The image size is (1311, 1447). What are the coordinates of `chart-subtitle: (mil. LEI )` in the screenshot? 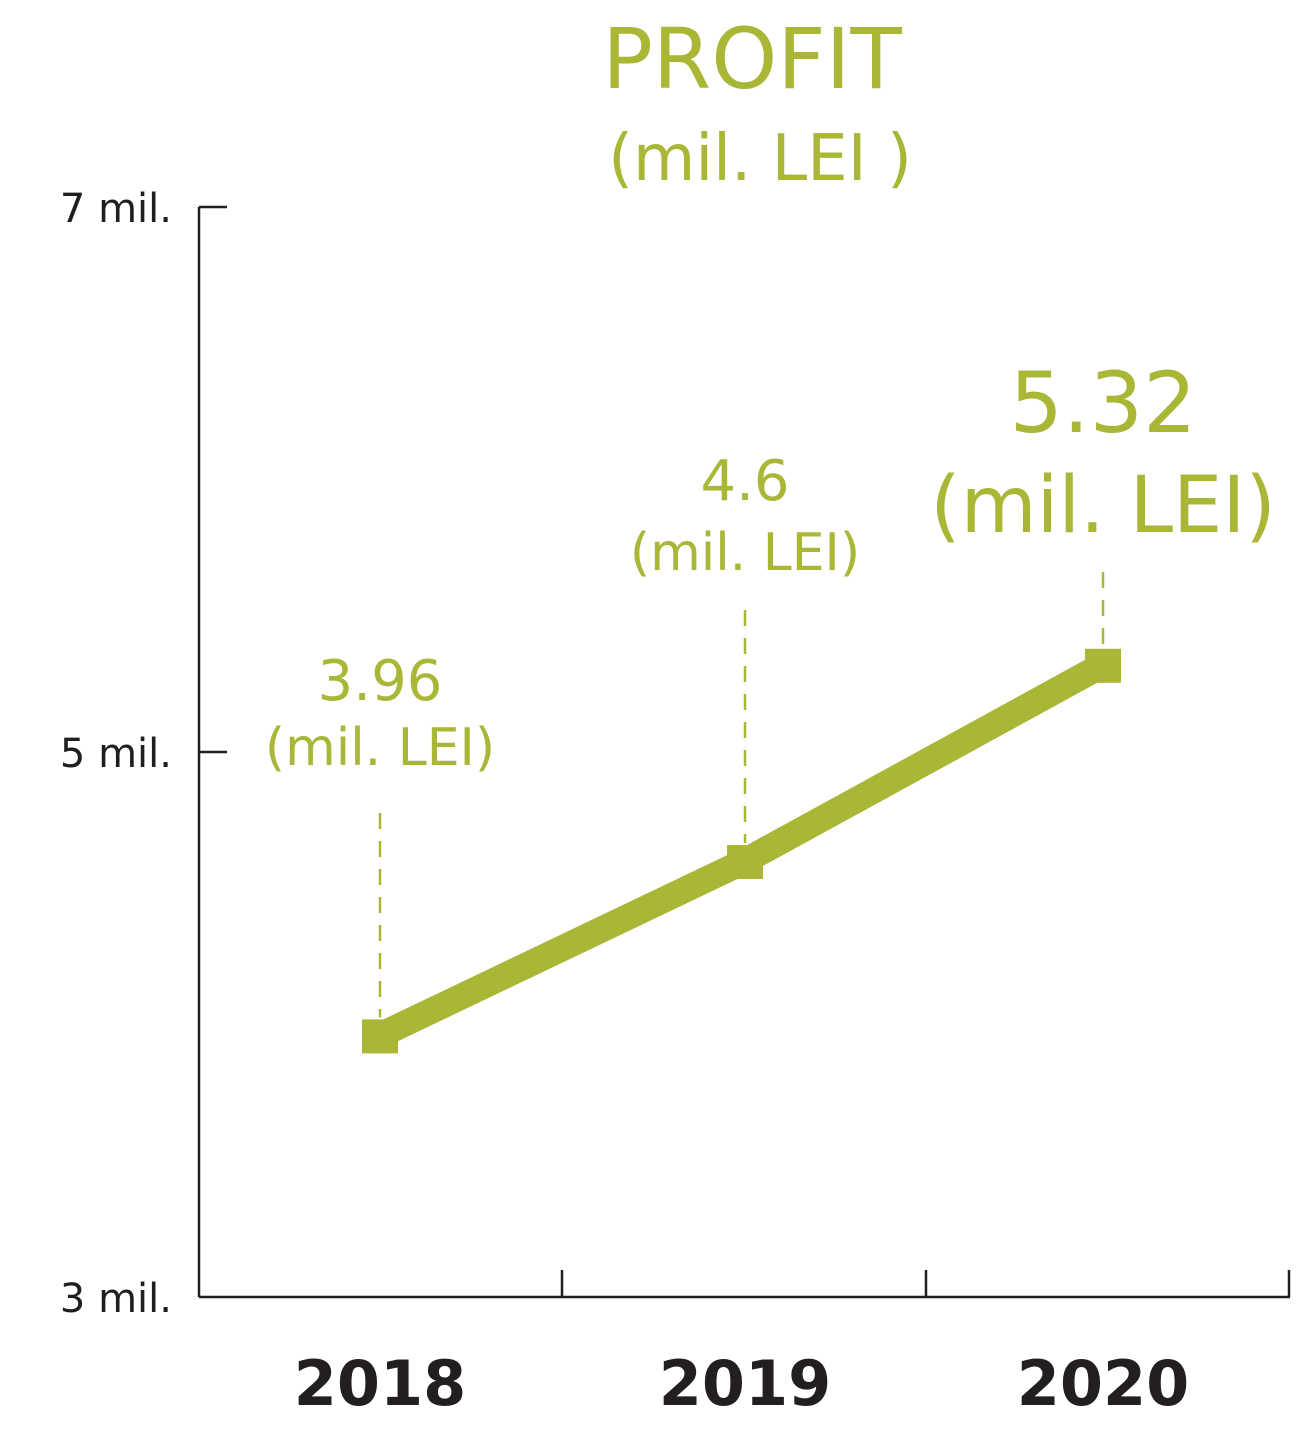 It's located at (760, 159).